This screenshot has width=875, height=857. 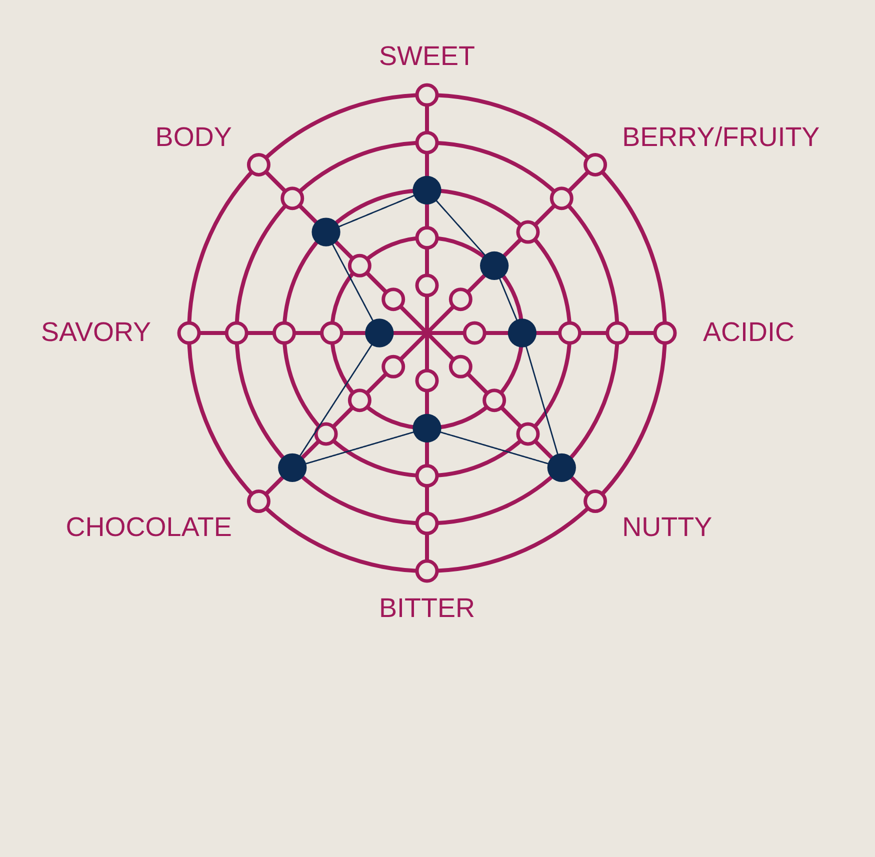 What do you see at coordinates (427, 56) in the screenshot?
I see `spoke-label: SWEET` at bounding box center [427, 56].